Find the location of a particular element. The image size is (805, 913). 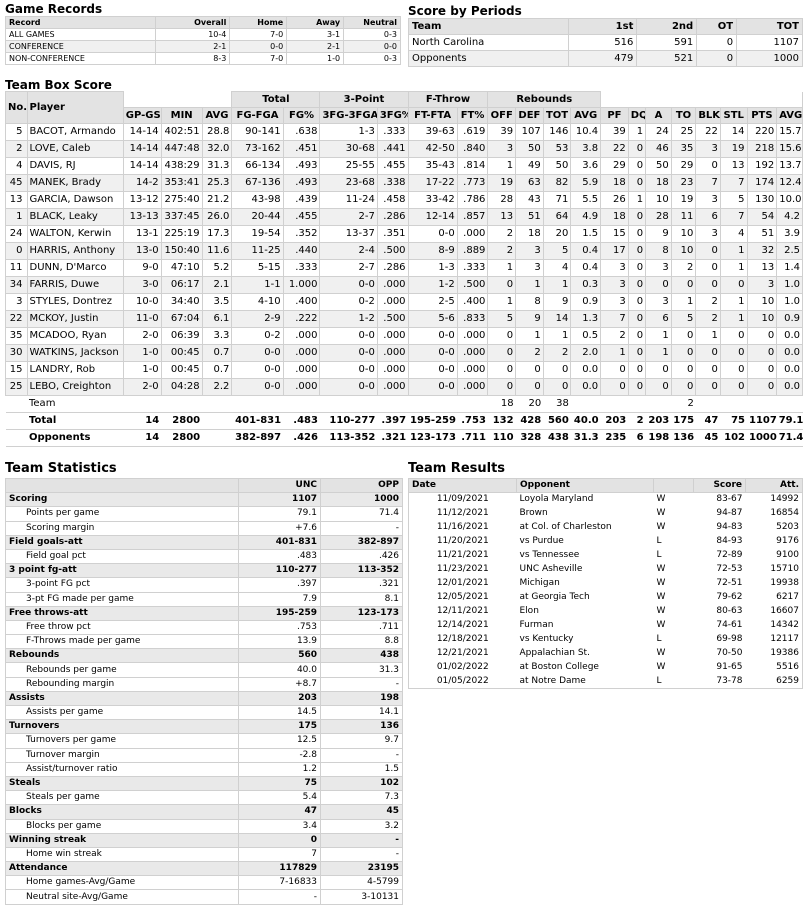

player-cell: 10 is located at coordinates (762, 319).